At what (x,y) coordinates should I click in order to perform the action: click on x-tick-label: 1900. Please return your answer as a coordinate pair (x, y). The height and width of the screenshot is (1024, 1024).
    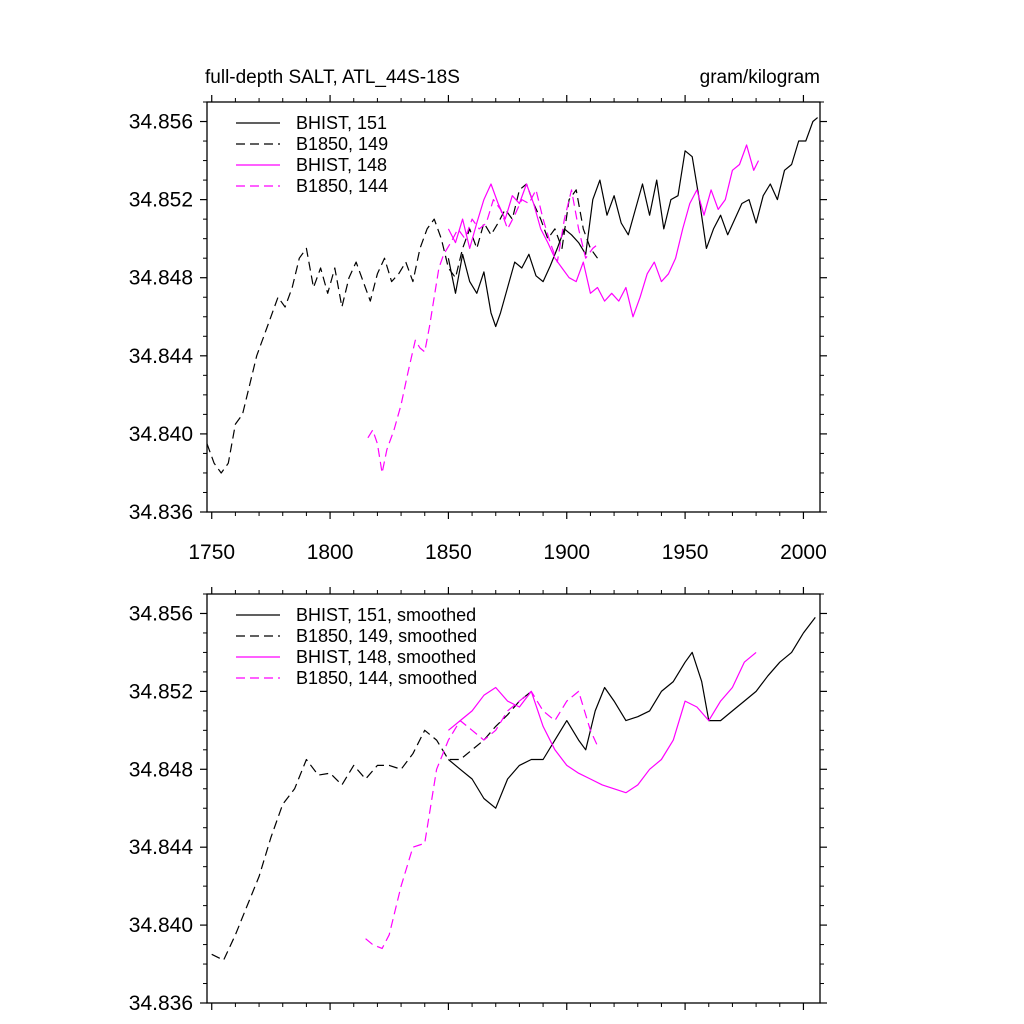
    Looking at the image, I should click on (566, 552).